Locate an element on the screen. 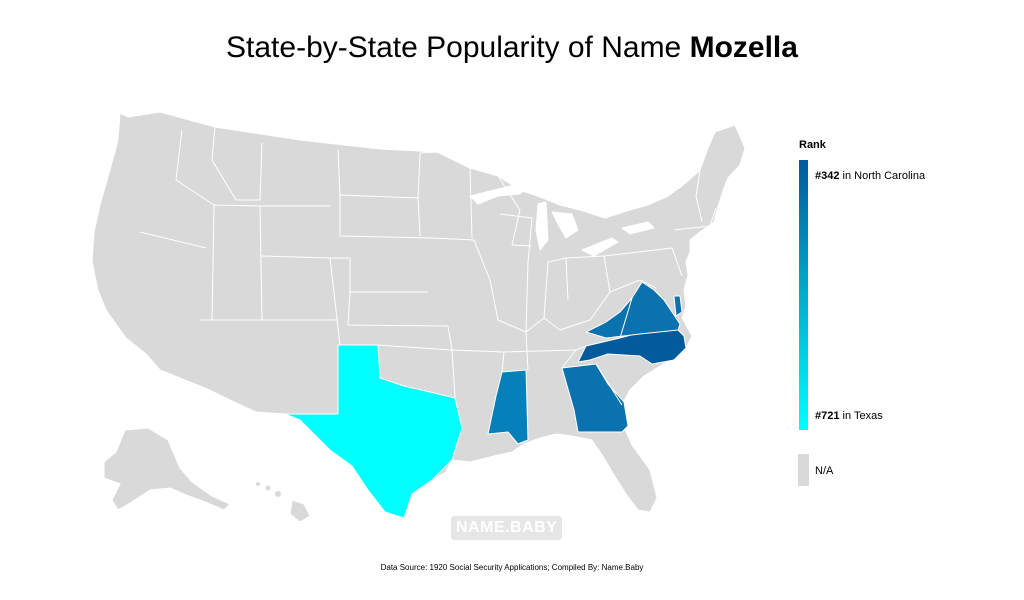 The image size is (1024, 600). watermark-logo: NAME.BABY is located at coordinates (507, 528).